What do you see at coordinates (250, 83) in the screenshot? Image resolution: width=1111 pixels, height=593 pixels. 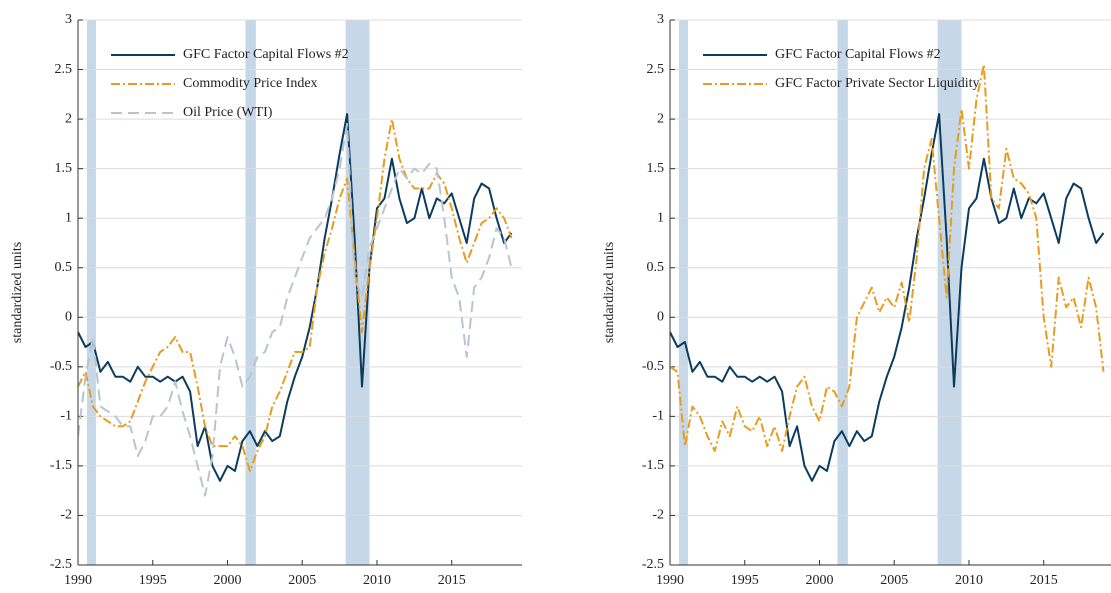 I see `legend-label: Commodity Price Index` at bounding box center [250, 83].